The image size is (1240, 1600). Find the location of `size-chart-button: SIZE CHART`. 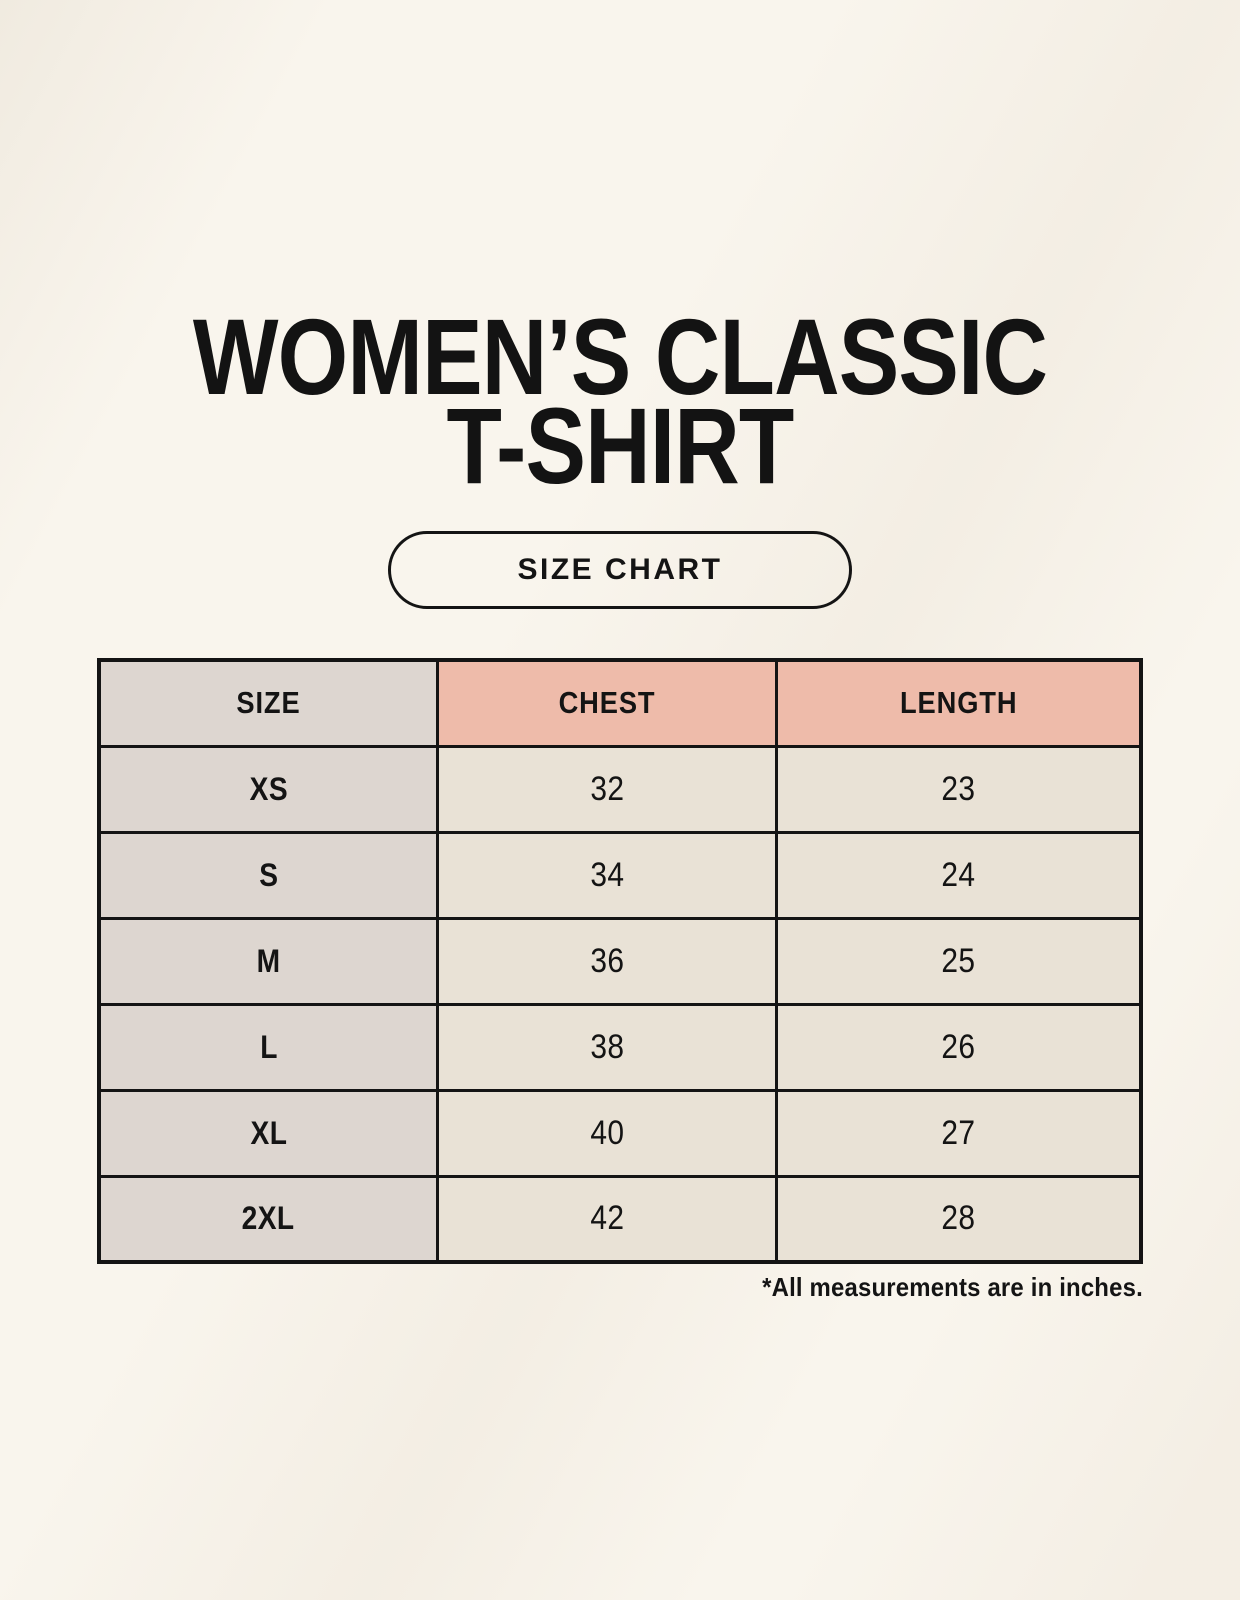

size-chart-button: SIZE CHART is located at coordinates (620, 570).